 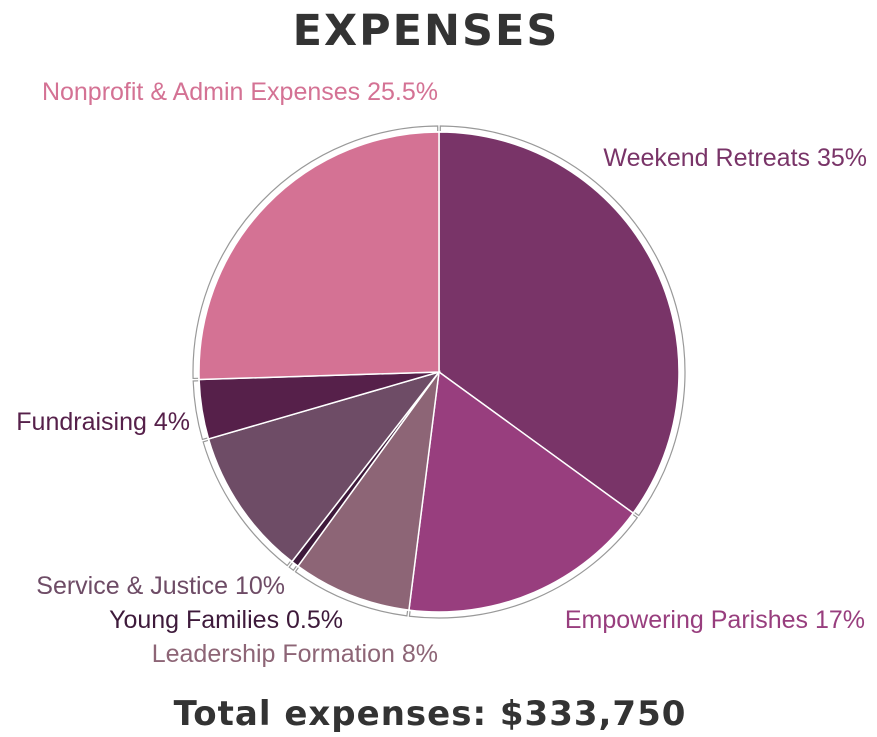 What do you see at coordinates (240, 92) in the screenshot?
I see `label-nonprofit-and-admin-expenses: Nonprofit & Admin Expenses 25.5%` at bounding box center [240, 92].